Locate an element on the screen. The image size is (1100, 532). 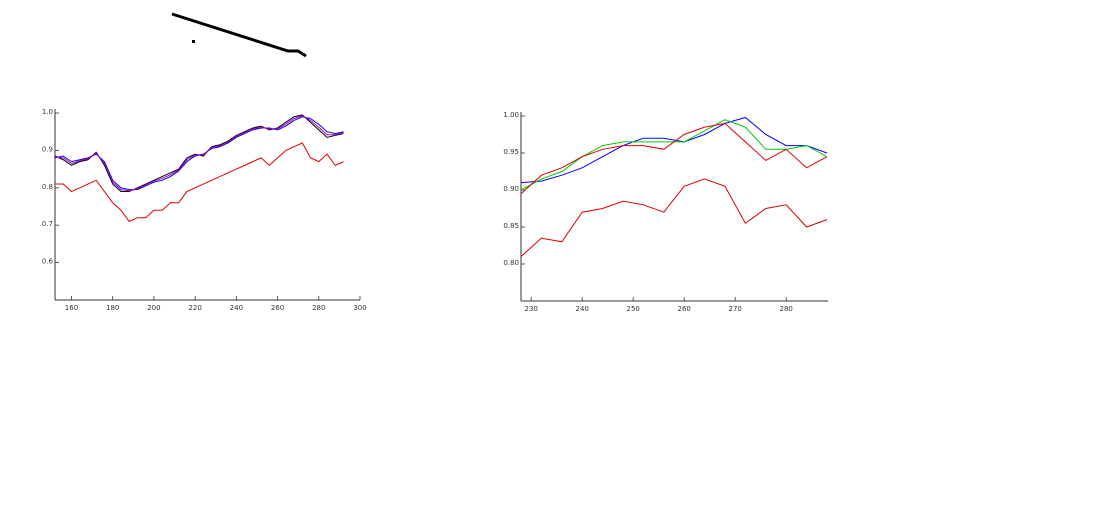
dot is located at coordinates (193, 41).